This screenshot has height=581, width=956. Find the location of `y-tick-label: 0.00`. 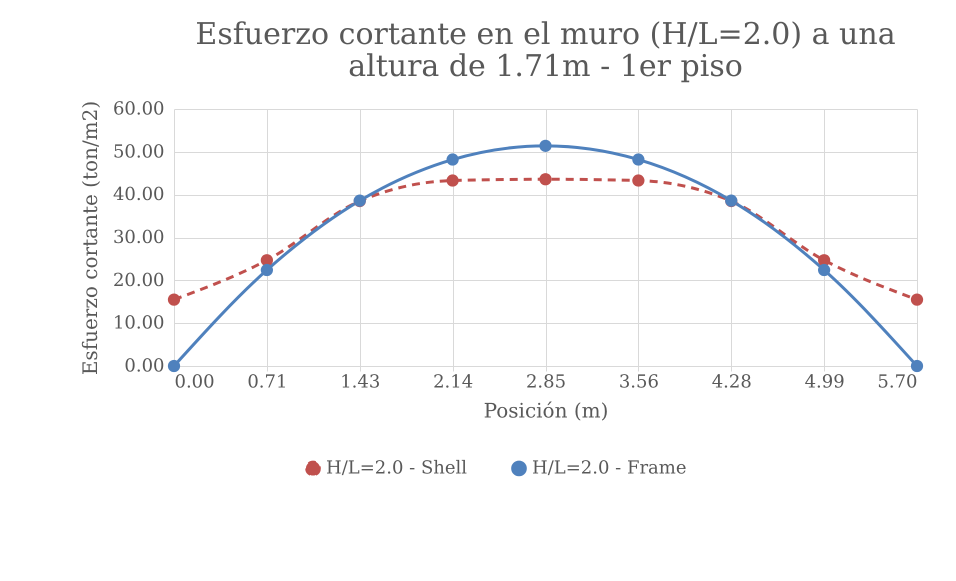

y-tick-label: 0.00 is located at coordinates (144, 366).